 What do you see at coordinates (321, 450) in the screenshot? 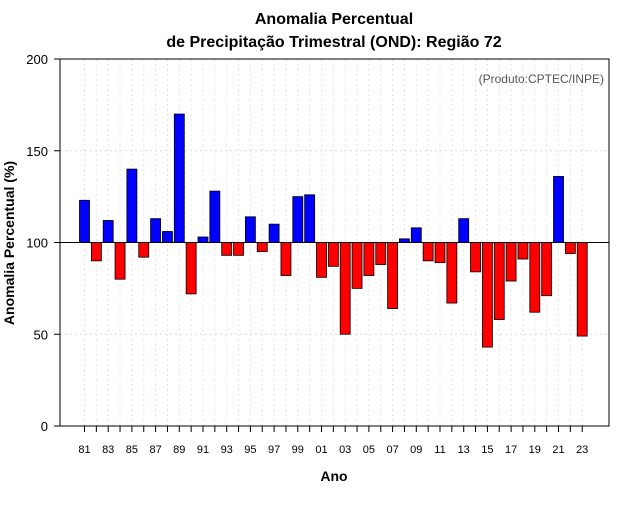
I see `x-tick-label: 01` at bounding box center [321, 450].